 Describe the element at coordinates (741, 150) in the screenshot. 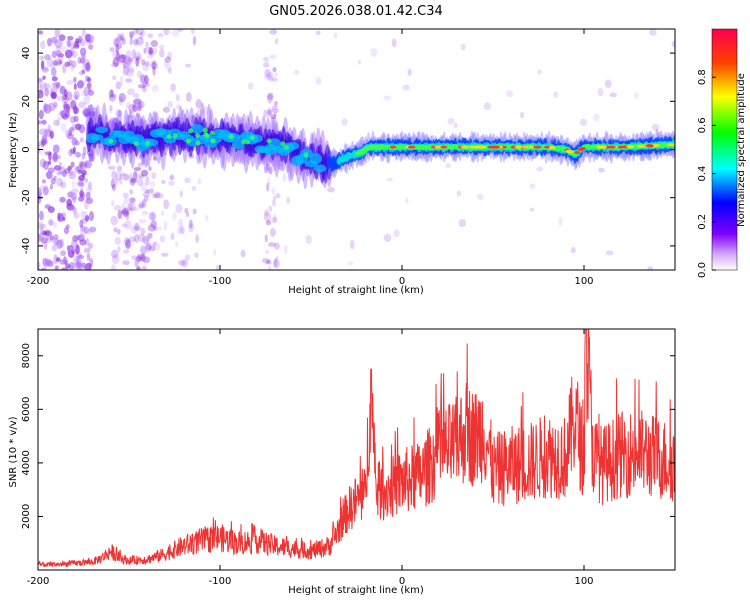

I see `colorbar-label: Normalized spectral amplitude` at that location.